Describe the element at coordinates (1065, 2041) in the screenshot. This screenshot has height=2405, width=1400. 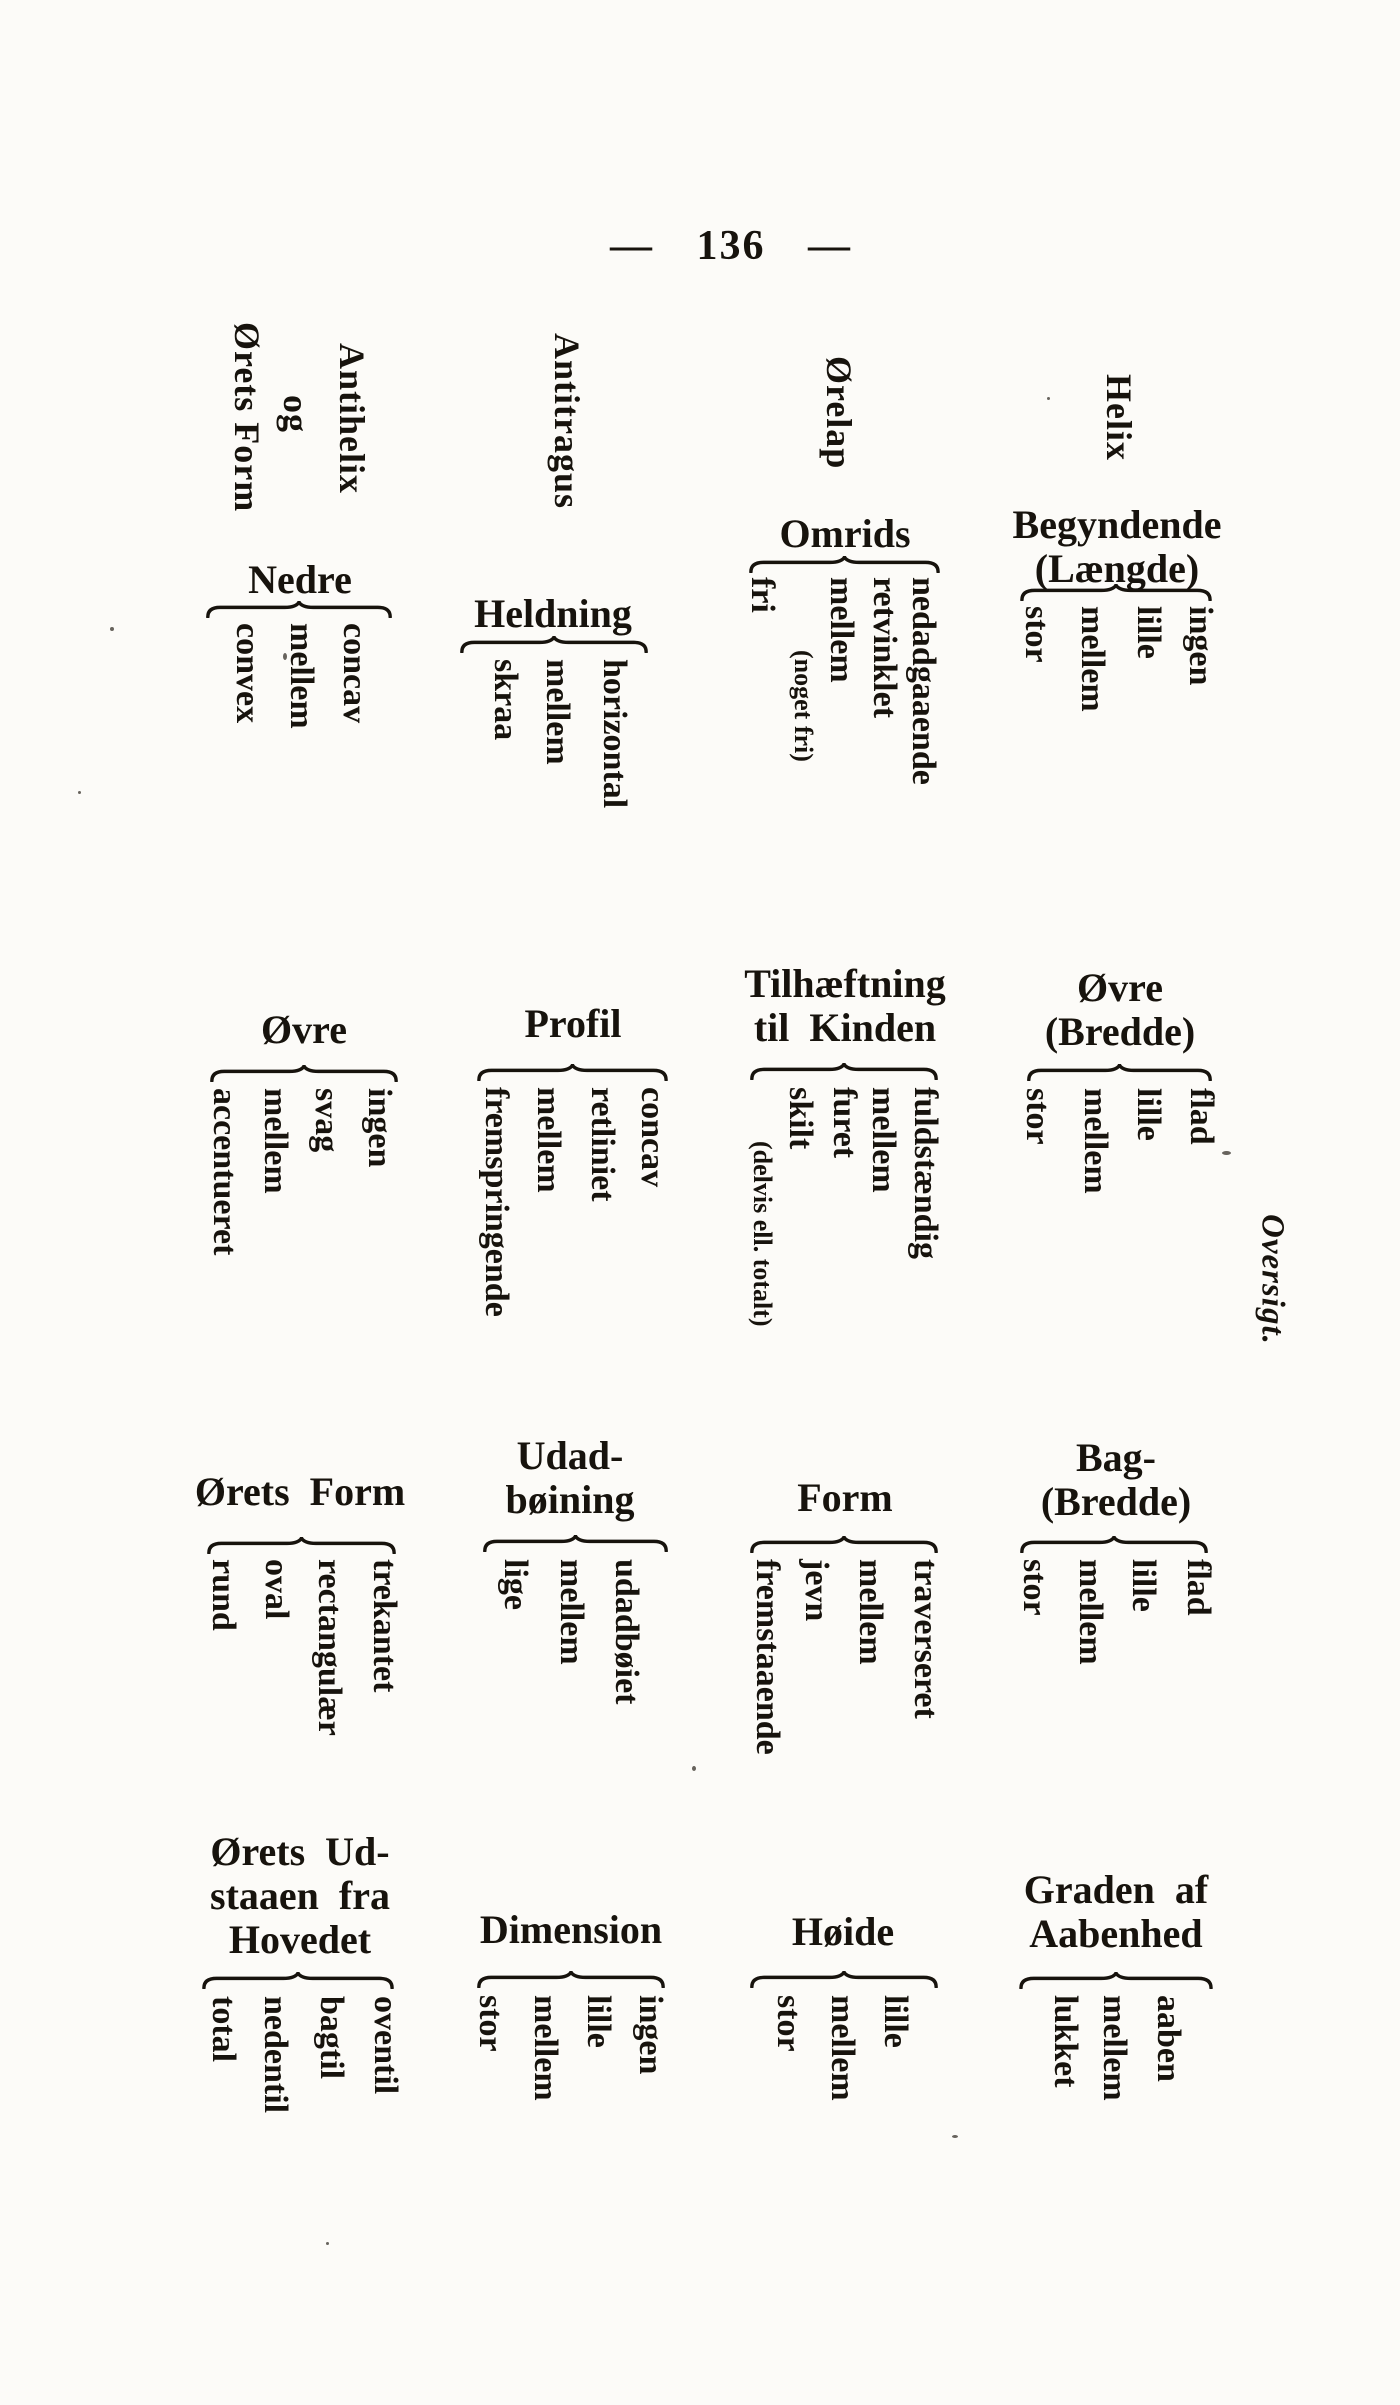
I see `option-word-text: lukket` at that location.